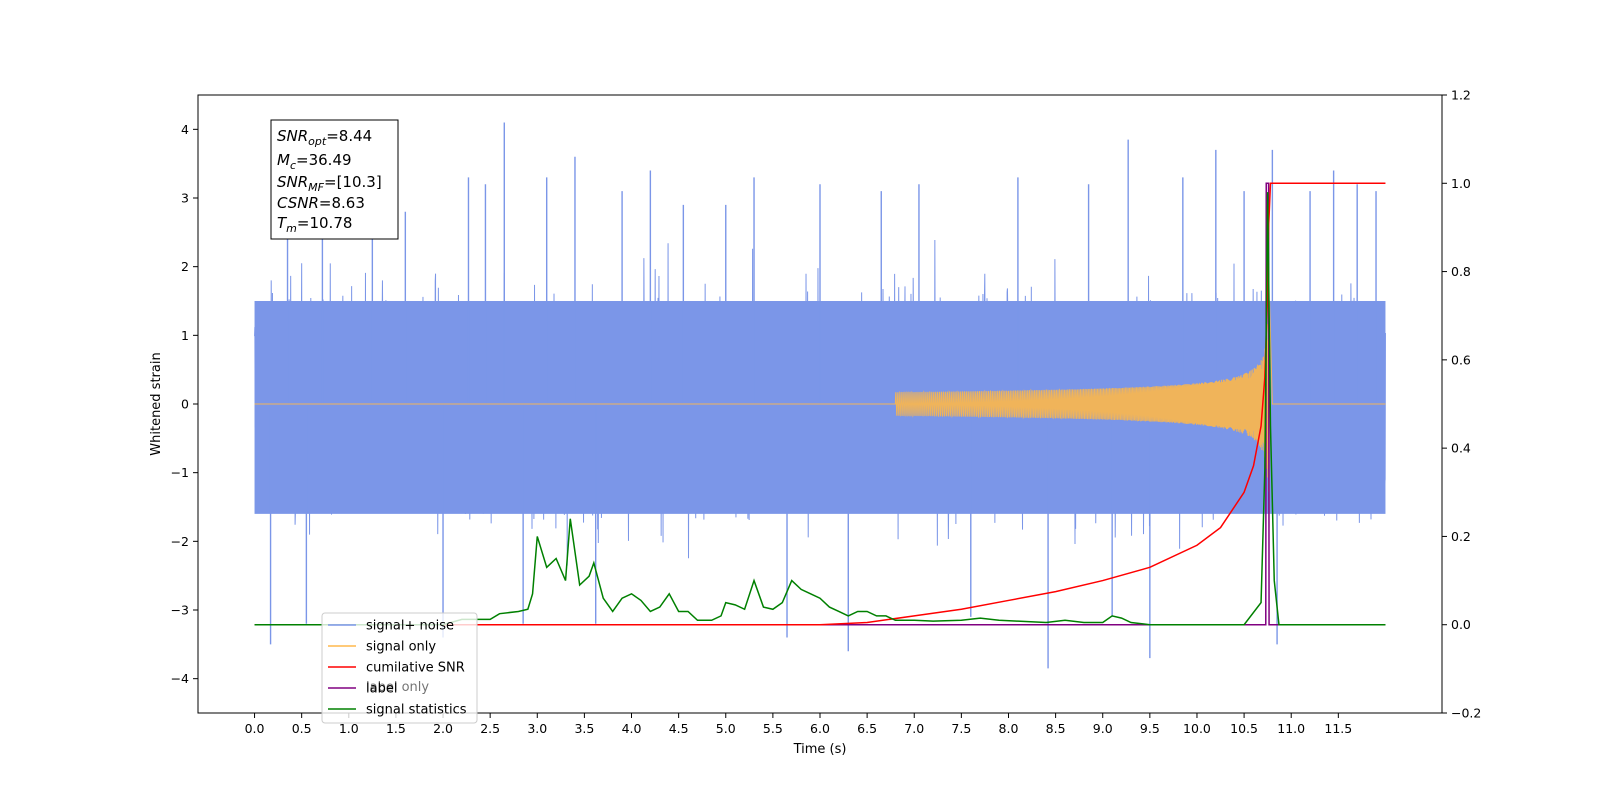 The height and width of the screenshot is (800, 1600). Describe the element at coordinates (1461, 624) in the screenshot. I see `y-right-tick-label: 0.0` at that location.